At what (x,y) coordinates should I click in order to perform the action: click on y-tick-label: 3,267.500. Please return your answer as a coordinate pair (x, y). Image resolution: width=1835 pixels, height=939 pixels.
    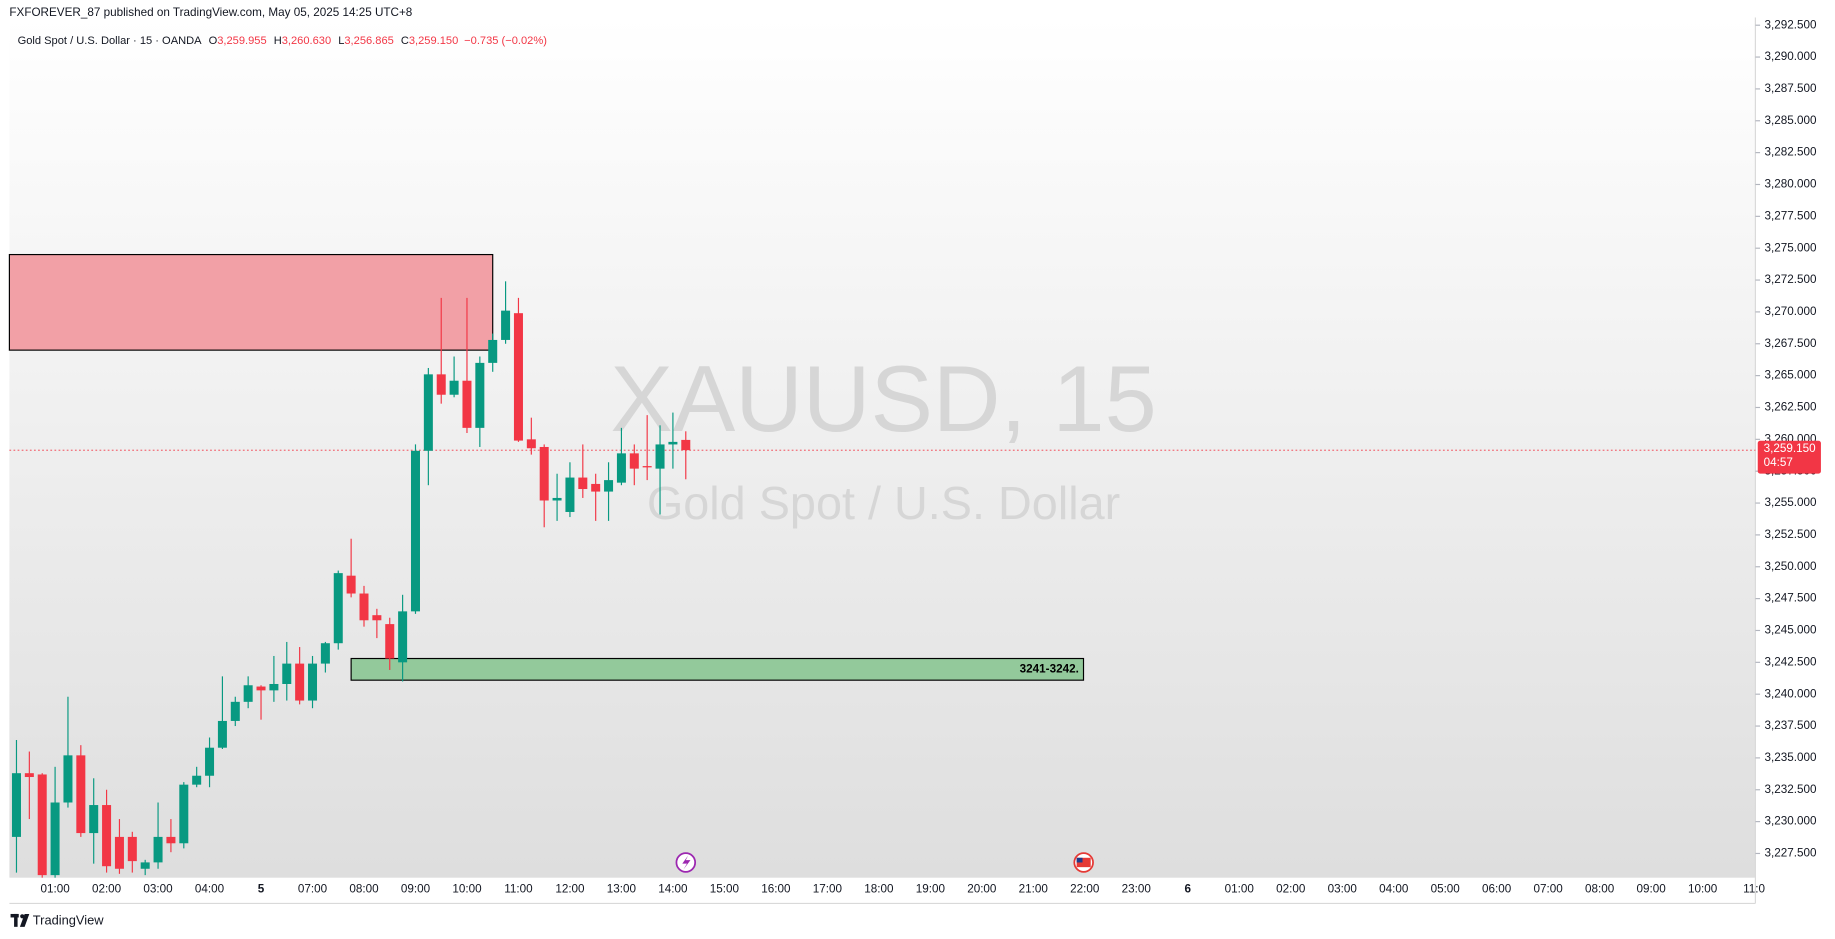
    Looking at the image, I should click on (1790, 343).